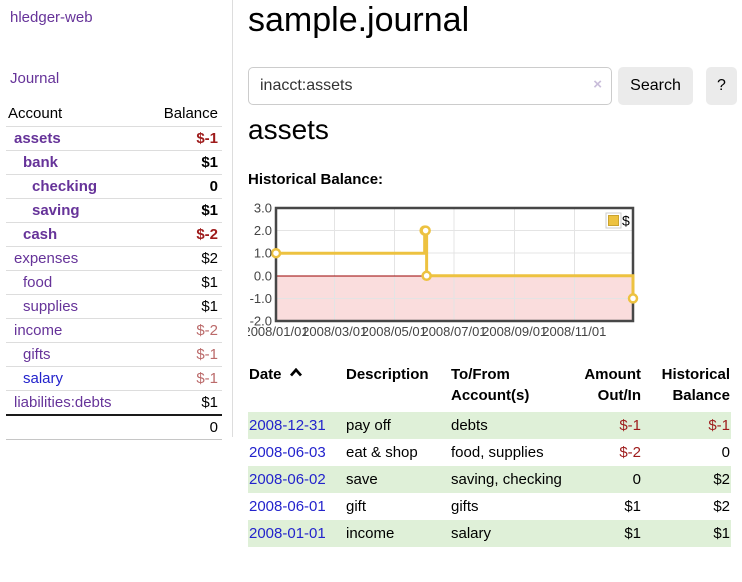 The height and width of the screenshot is (582, 742). What do you see at coordinates (630, 452) in the screenshot?
I see `transaction-amount: $-2` at bounding box center [630, 452].